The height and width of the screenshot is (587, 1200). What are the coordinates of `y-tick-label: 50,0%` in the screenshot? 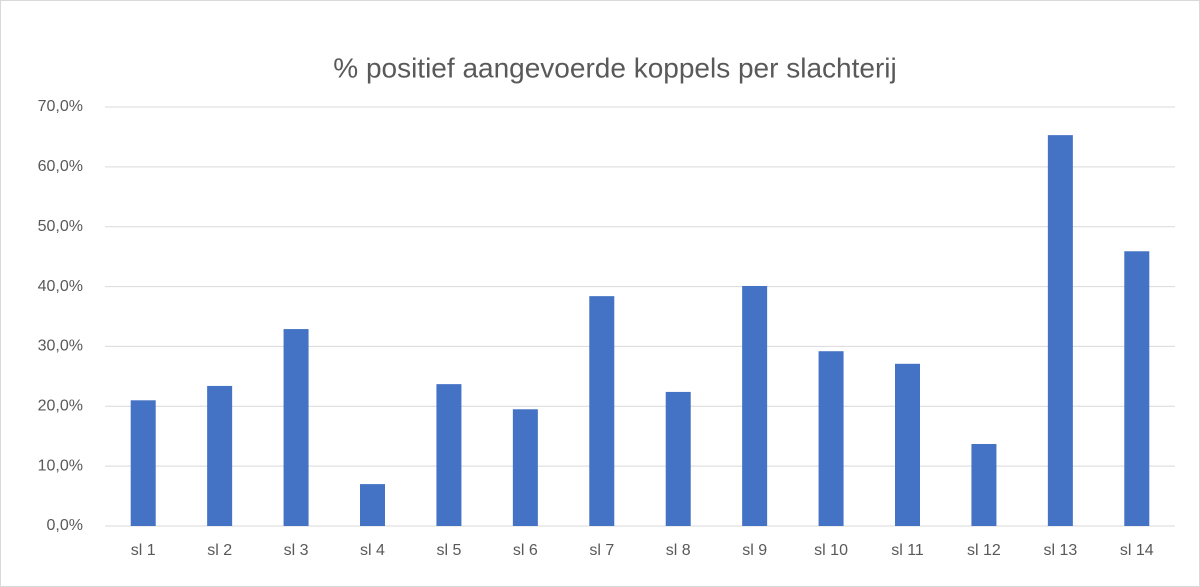 It's located at (60, 226).